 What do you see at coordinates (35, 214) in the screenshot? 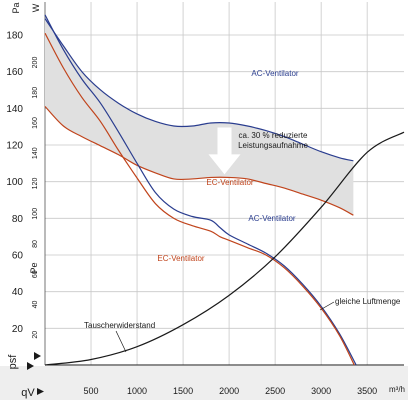
I see `power-tick-label: 100` at bounding box center [35, 214].